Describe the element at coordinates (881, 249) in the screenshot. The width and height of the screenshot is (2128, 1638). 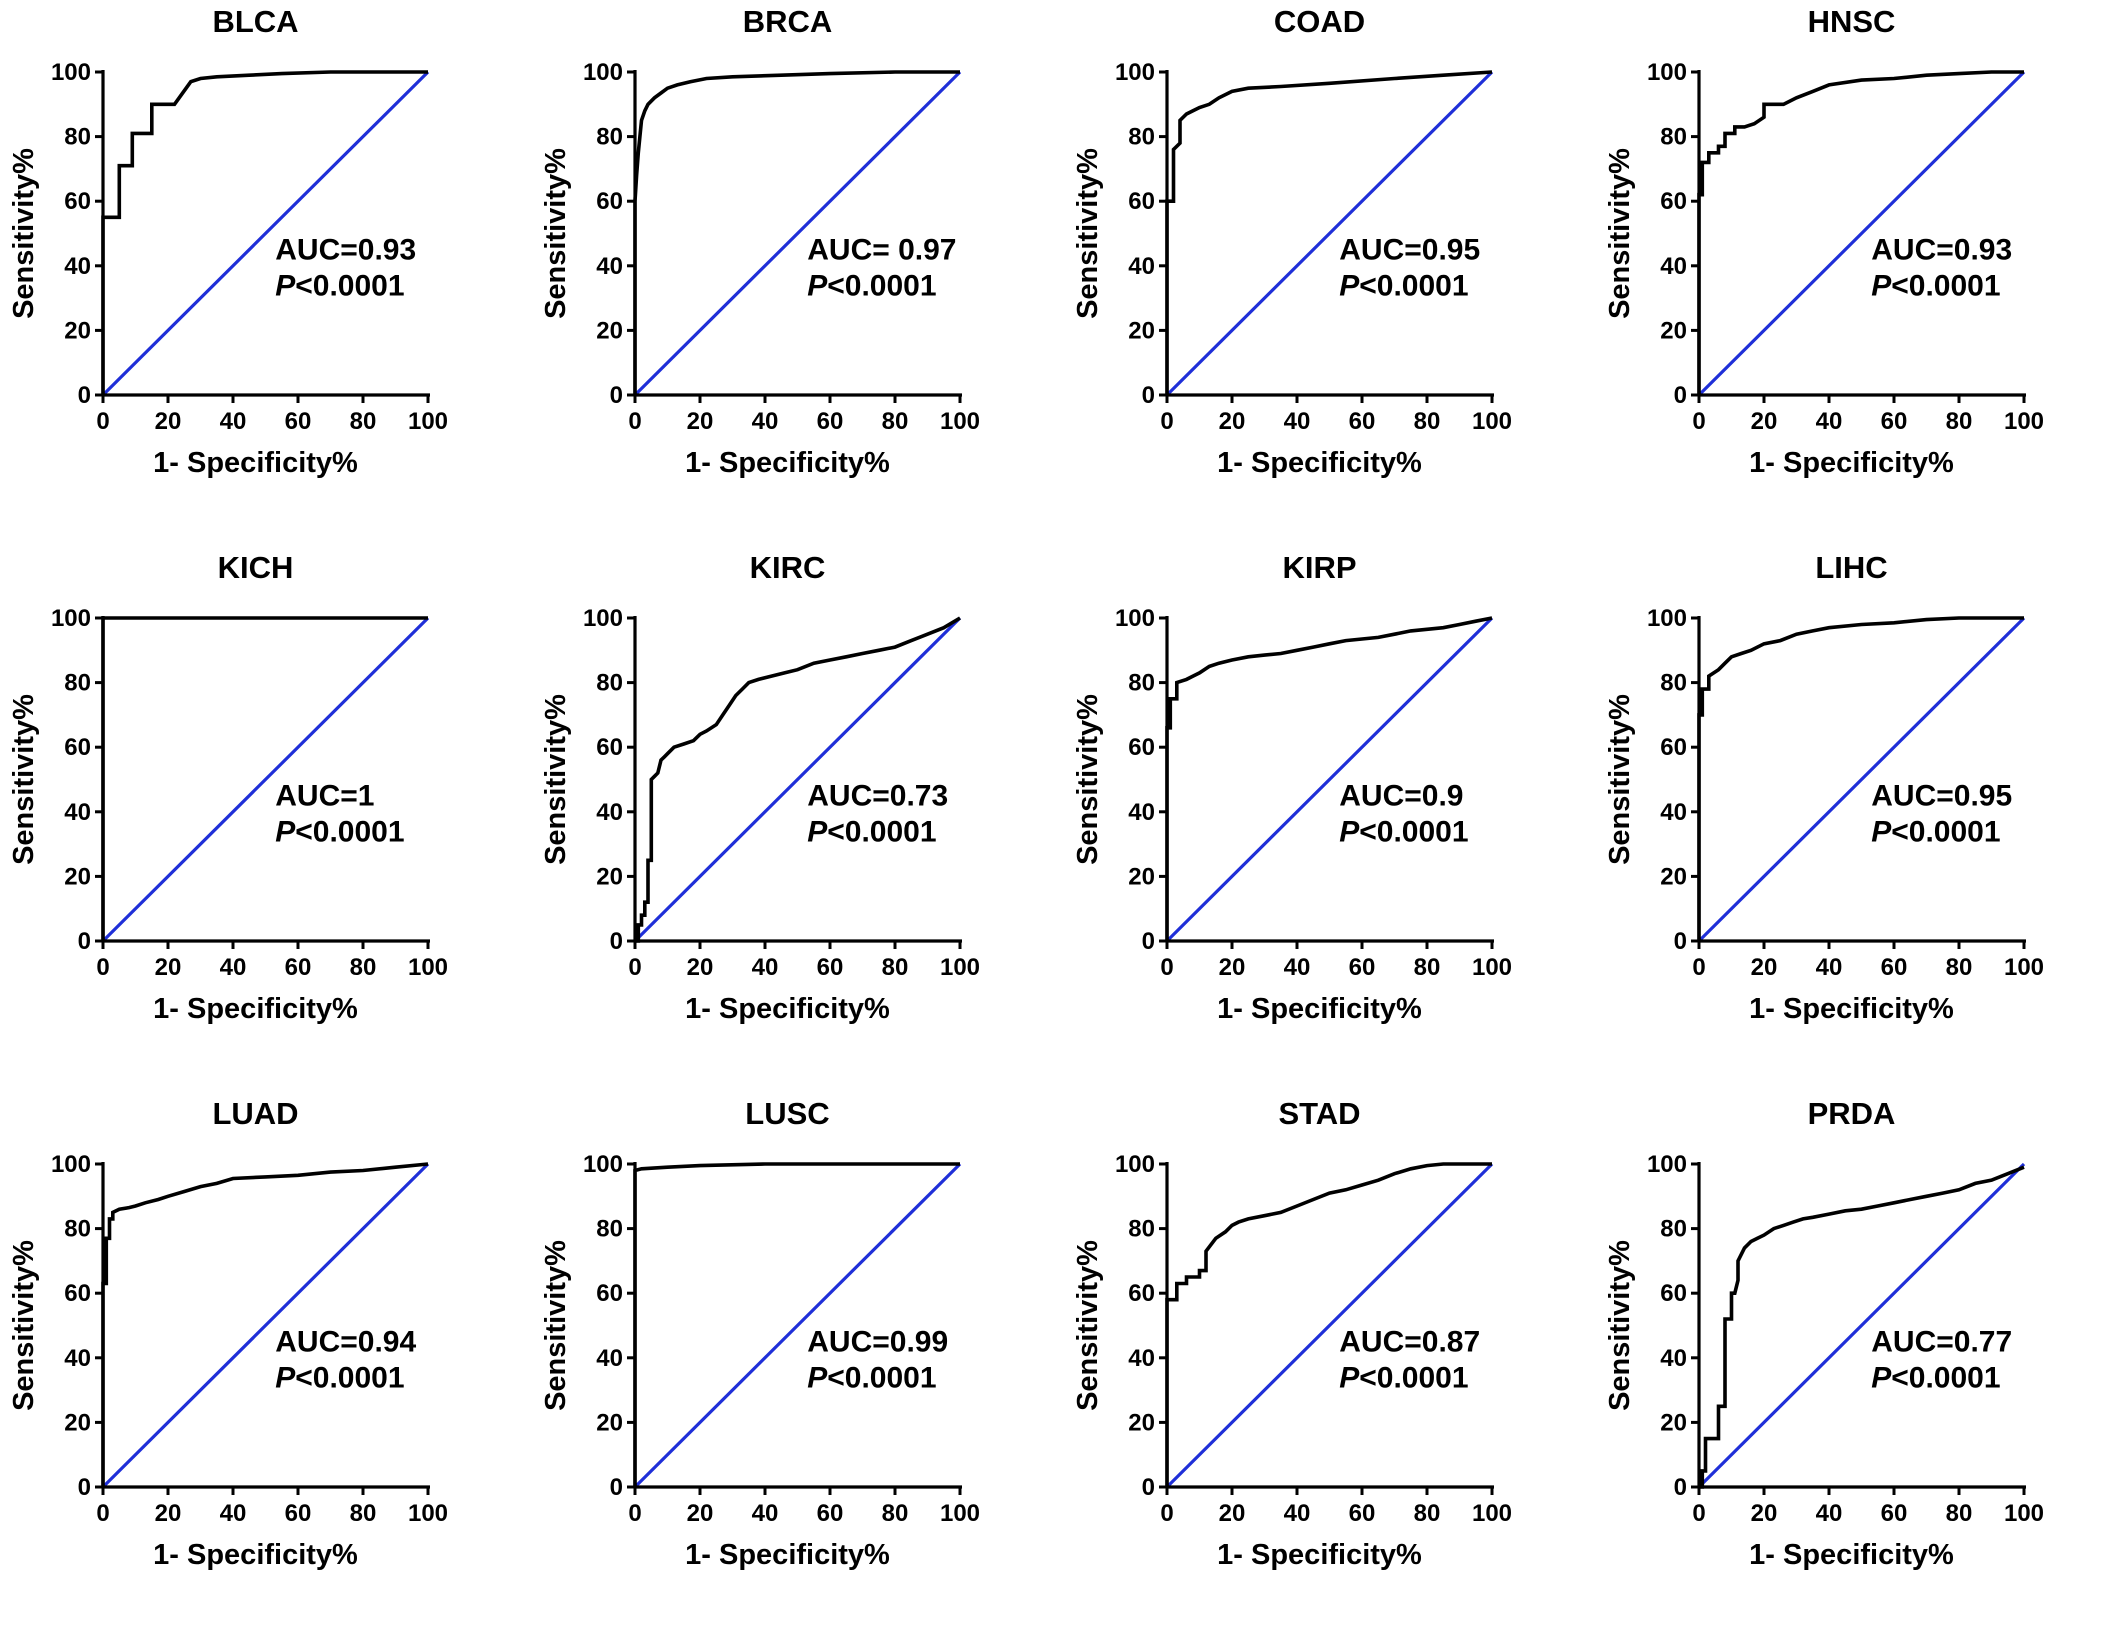
I see `auc-annotation: AUC= 0.97` at that location.